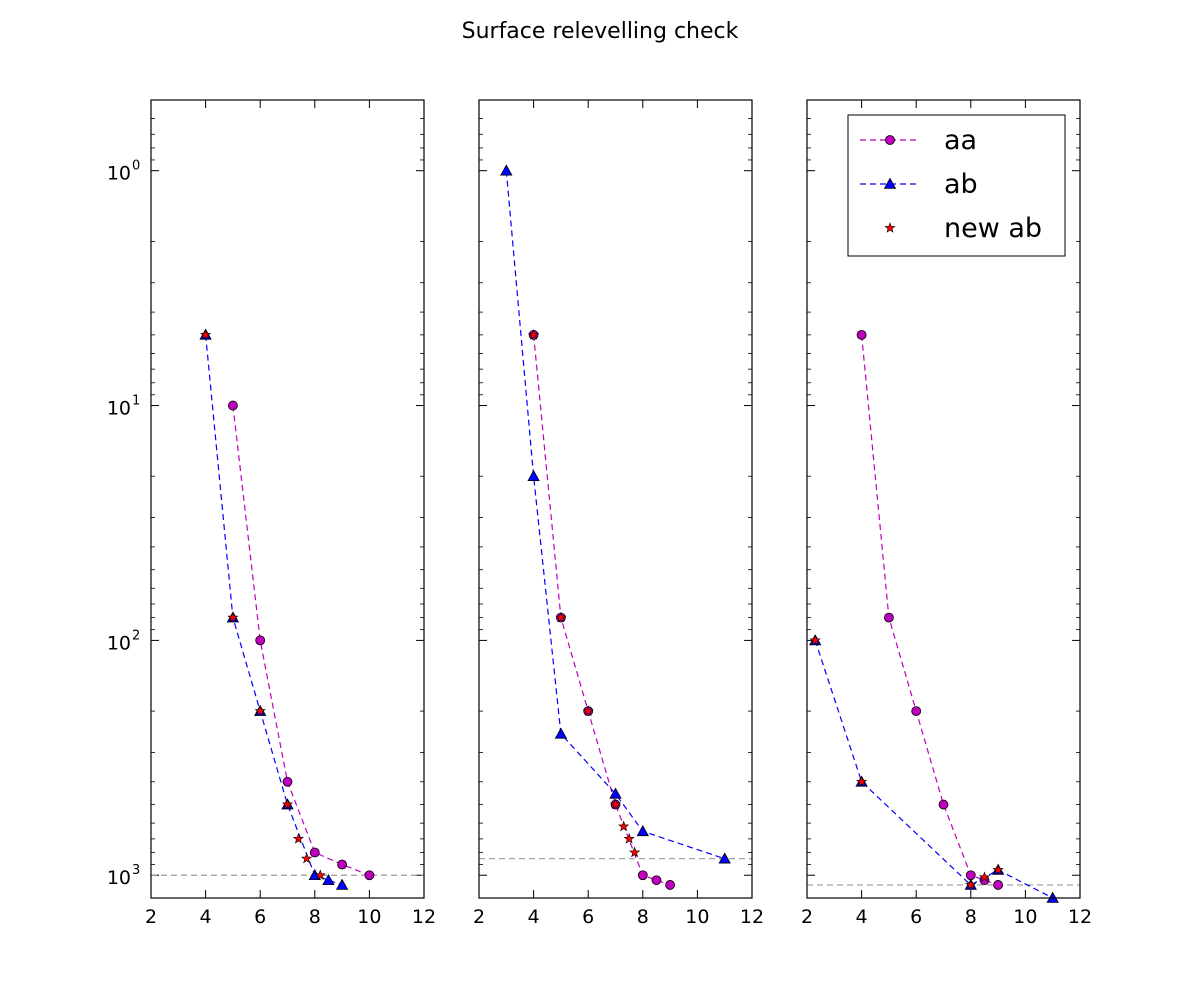 The height and width of the screenshot is (1000, 1200). Describe the element at coordinates (961, 184) in the screenshot. I see `legend-label-ab: ab` at that location.